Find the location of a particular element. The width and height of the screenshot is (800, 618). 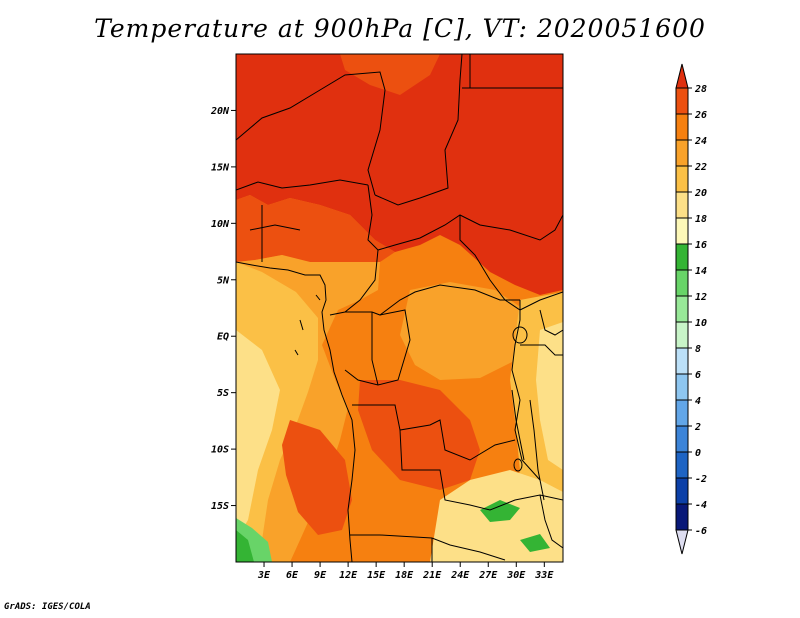

lon-tick-label: 33E is located at coordinates (544, 575).